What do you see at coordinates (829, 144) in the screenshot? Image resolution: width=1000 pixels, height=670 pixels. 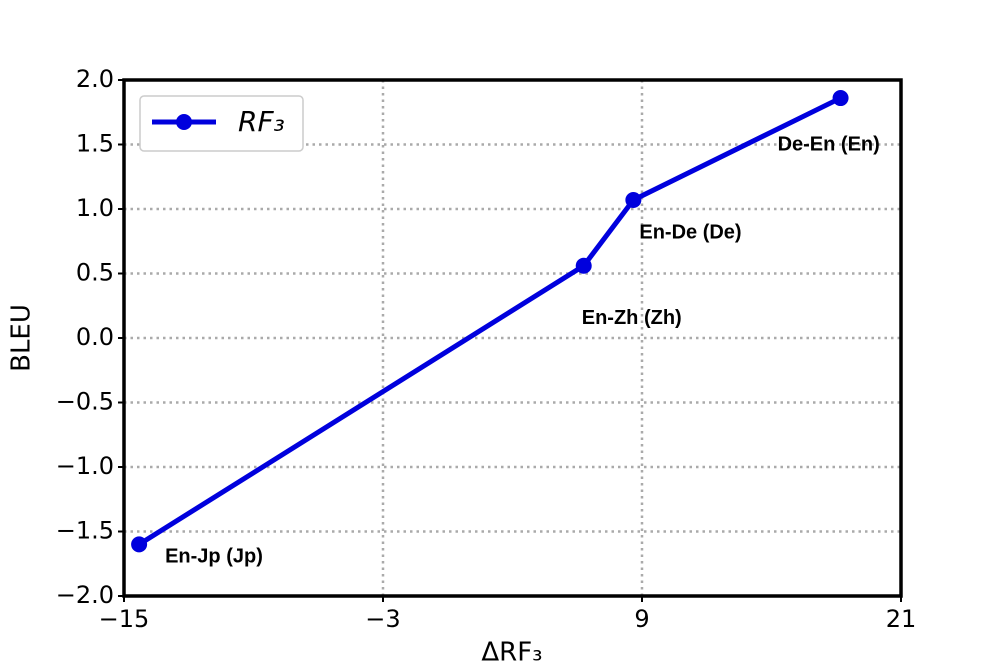 I see `annotation: De-En (En)` at bounding box center [829, 144].